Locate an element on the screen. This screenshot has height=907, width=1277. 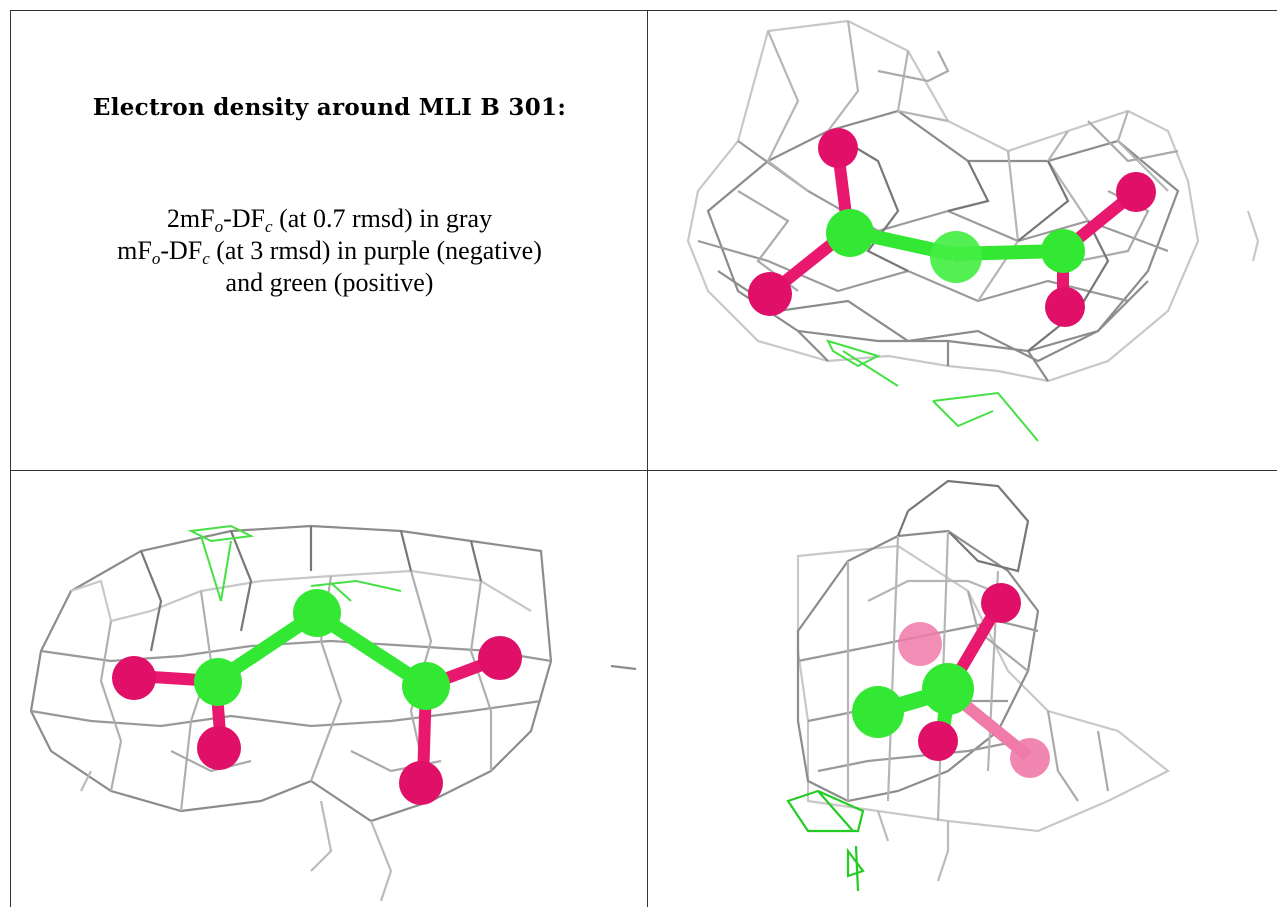
border-left is located at coordinates (10, 458).